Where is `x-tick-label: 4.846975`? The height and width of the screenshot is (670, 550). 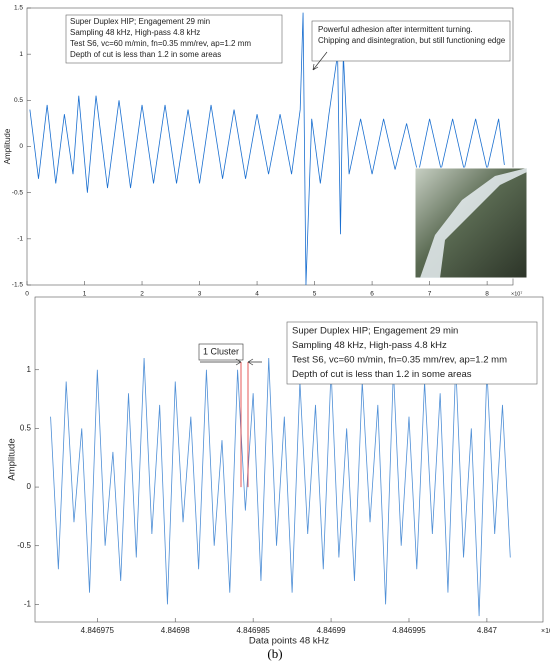 x-tick-label: 4.846975 is located at coordinates (98, 630).